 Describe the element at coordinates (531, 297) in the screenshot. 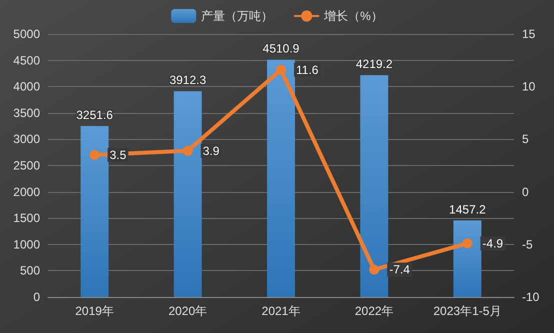

I see `y2-tick-label: -10` at that location.